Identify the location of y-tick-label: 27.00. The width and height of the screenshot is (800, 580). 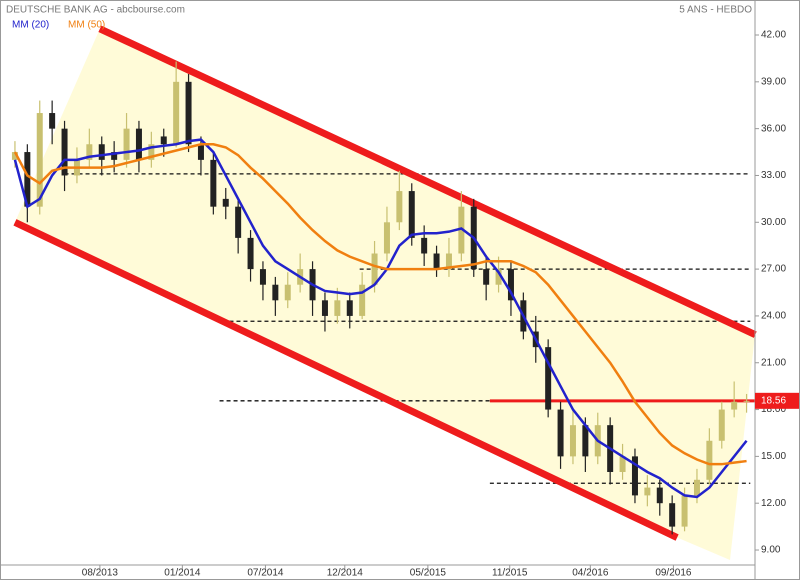
(773, 269).